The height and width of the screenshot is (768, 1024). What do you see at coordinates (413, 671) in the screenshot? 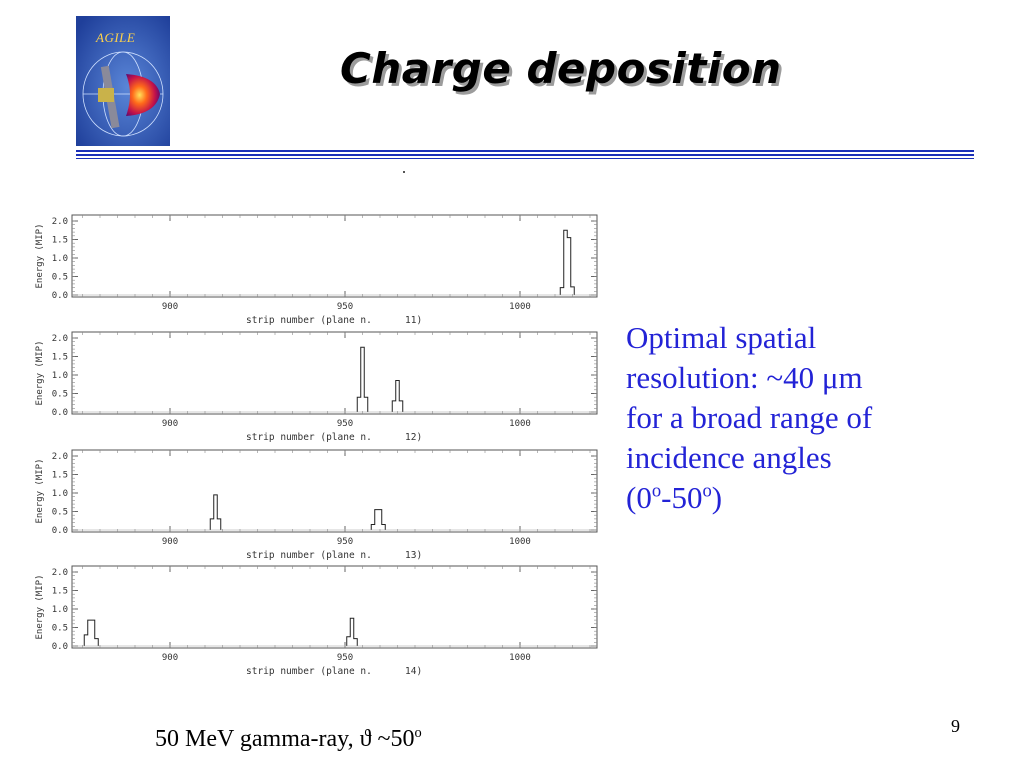
I see `plane-label: 14)` at bounding box center [413, 671].